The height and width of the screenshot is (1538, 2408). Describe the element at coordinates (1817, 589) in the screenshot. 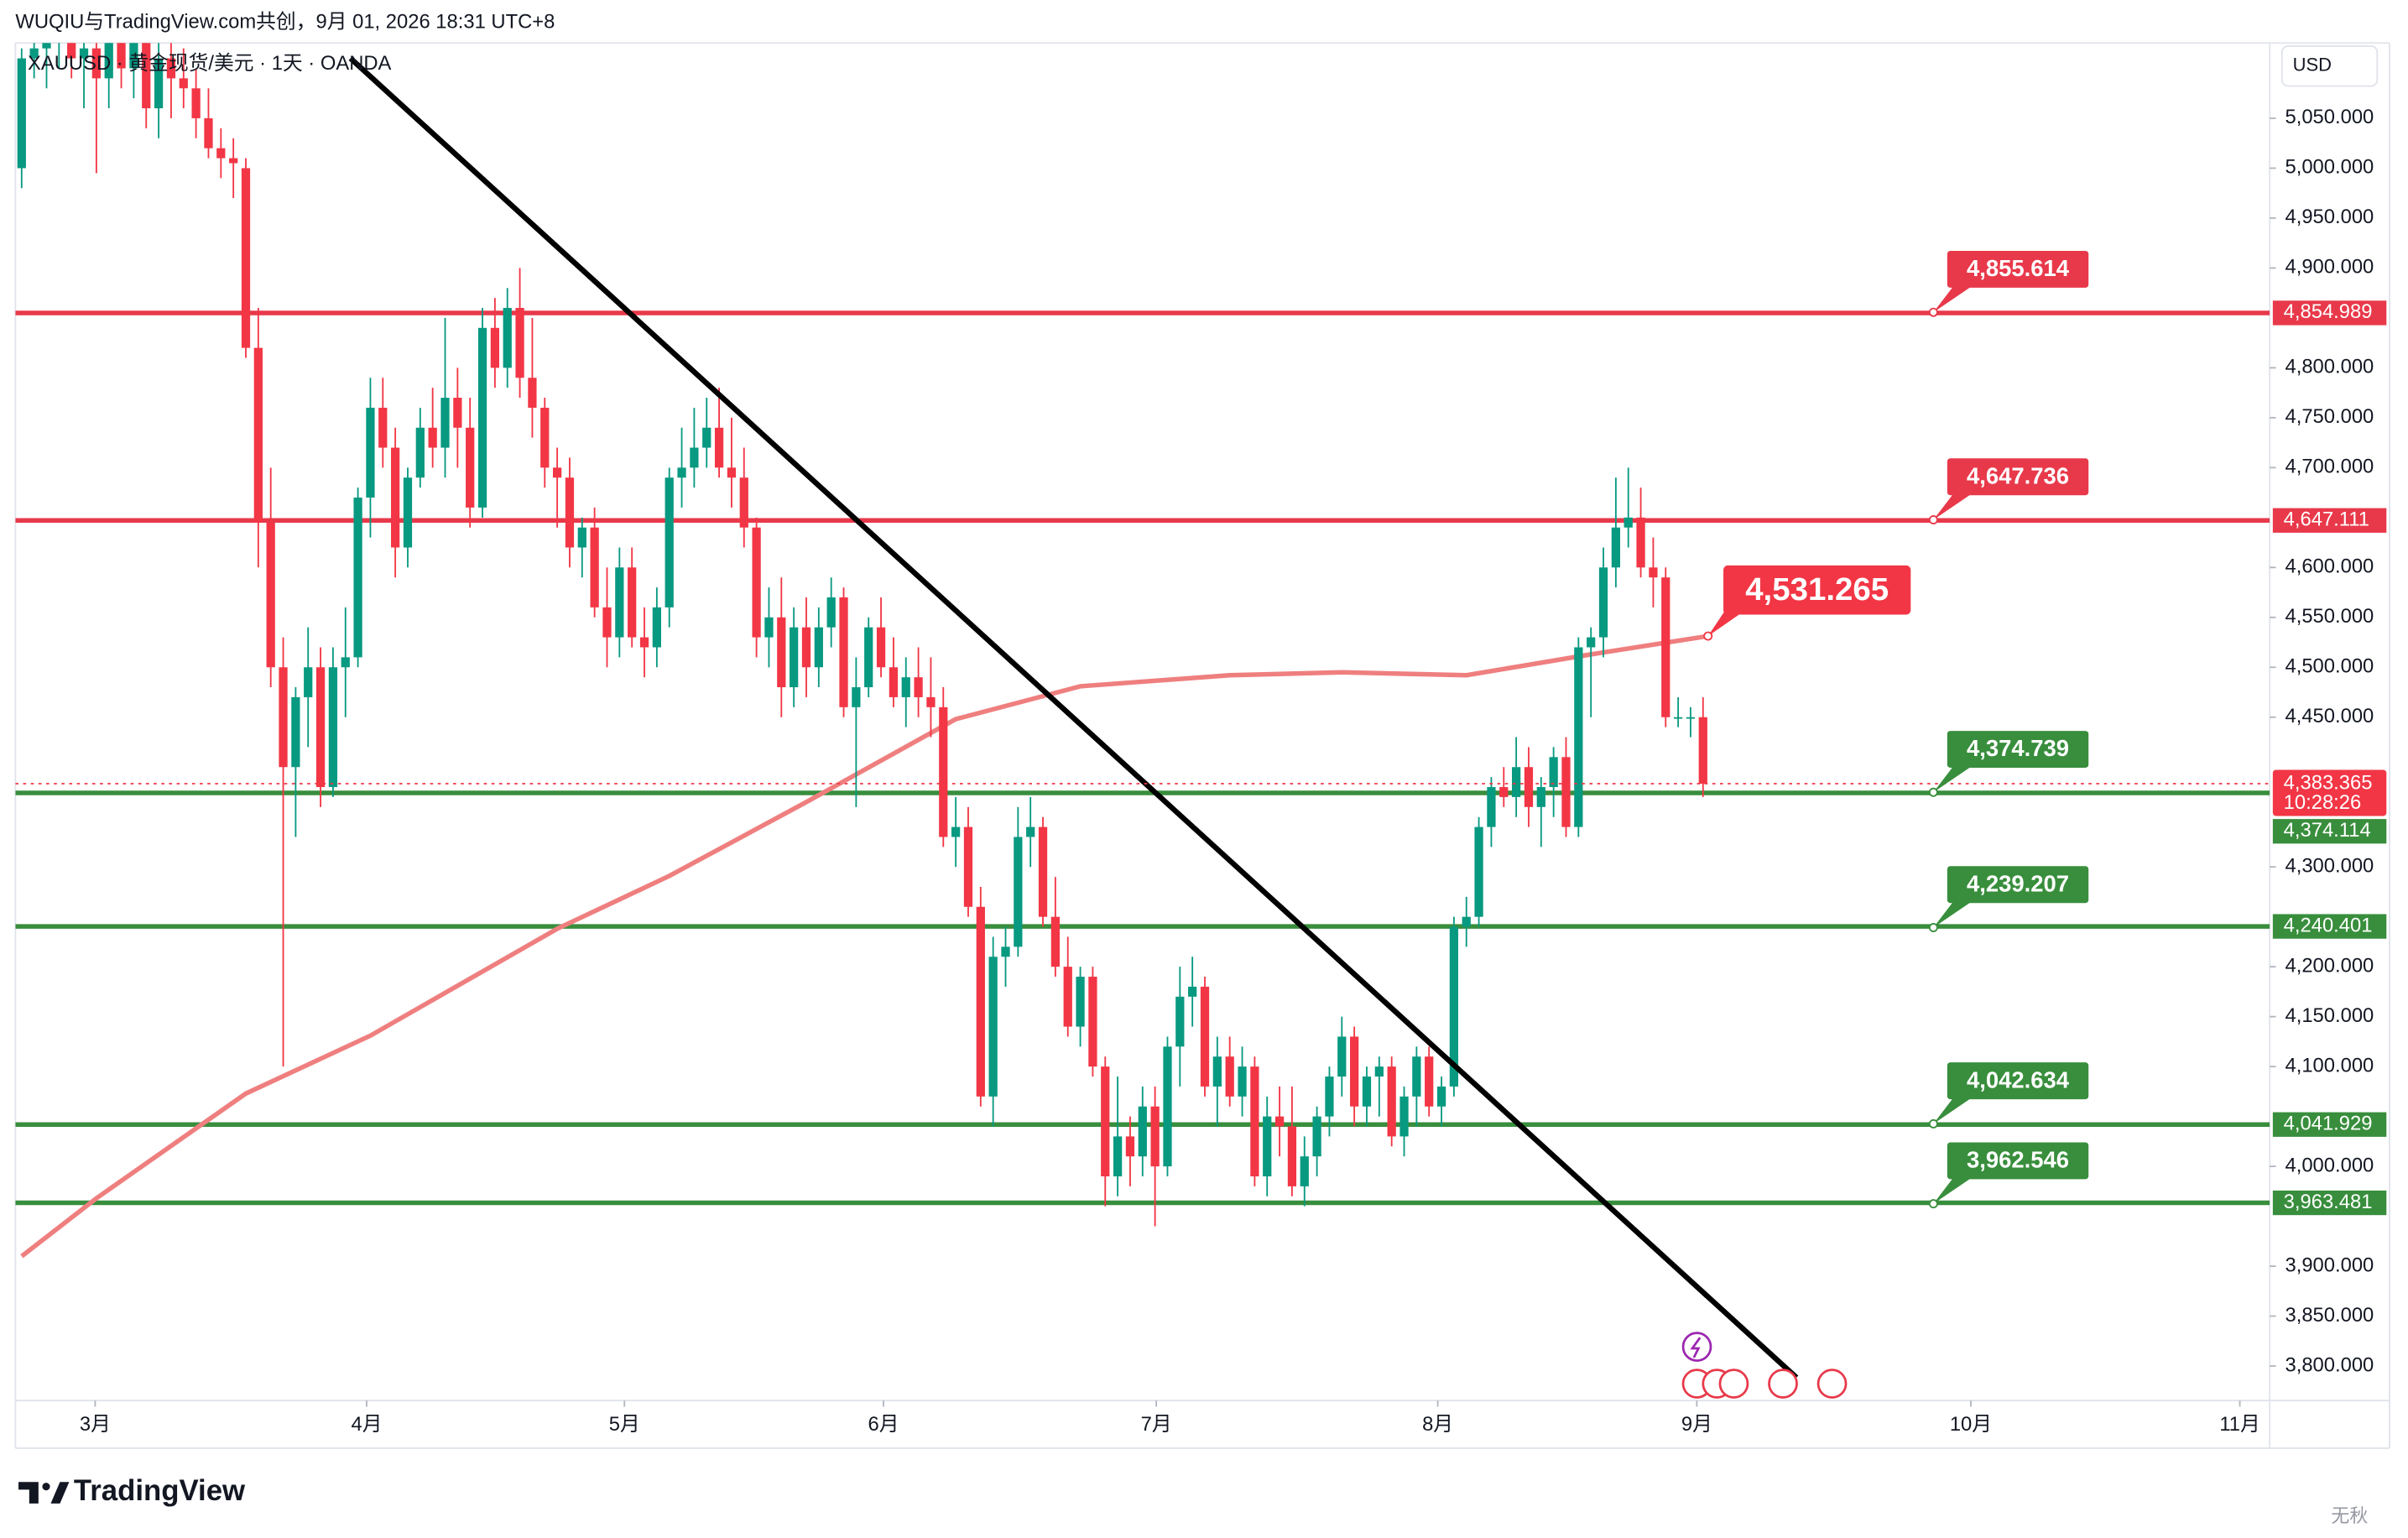

I see `annotation-label: 4,531.265` at that location.